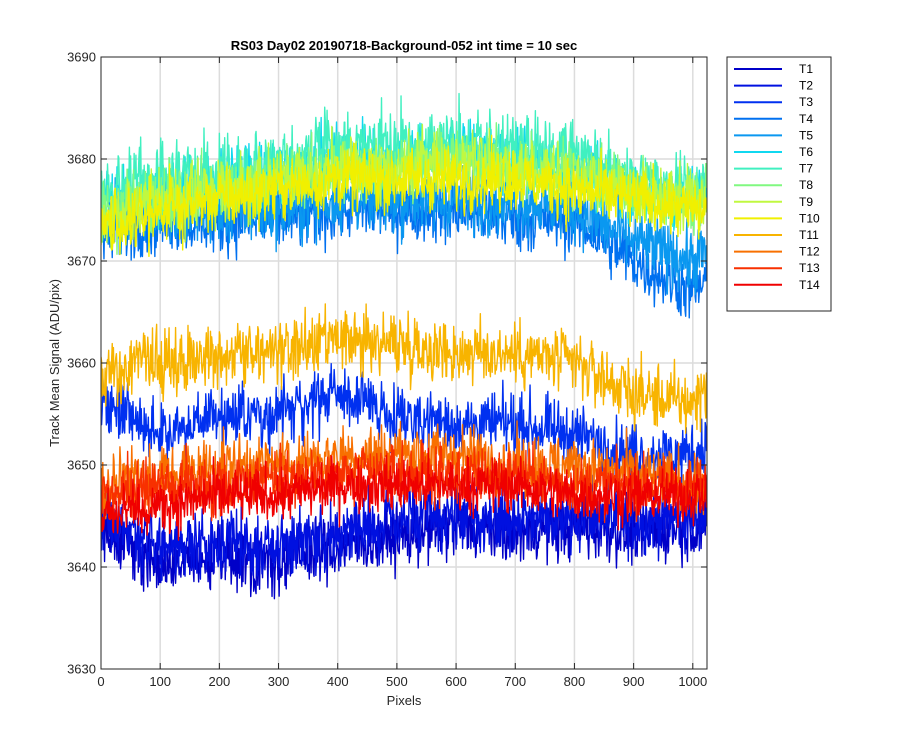  I want to click on x-tick-label: 1000, so click(692, 681).